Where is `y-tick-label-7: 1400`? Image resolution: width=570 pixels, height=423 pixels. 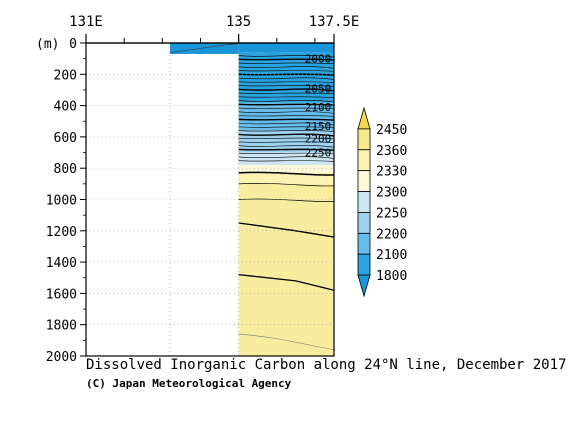 y-tick-label-7: 1400 is located at coordinates (61, 263).